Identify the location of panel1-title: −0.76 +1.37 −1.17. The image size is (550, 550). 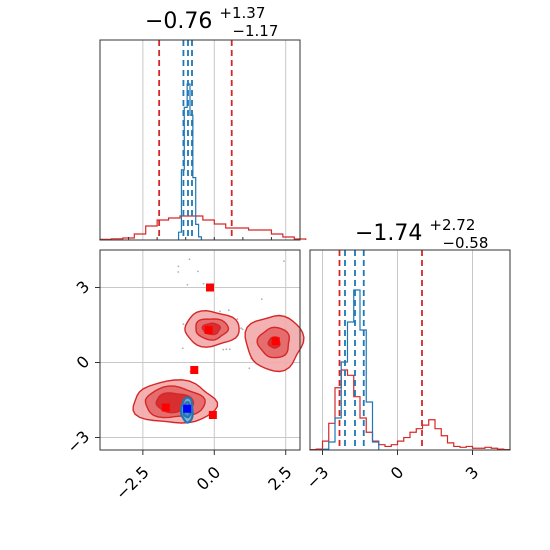
(211, 20).